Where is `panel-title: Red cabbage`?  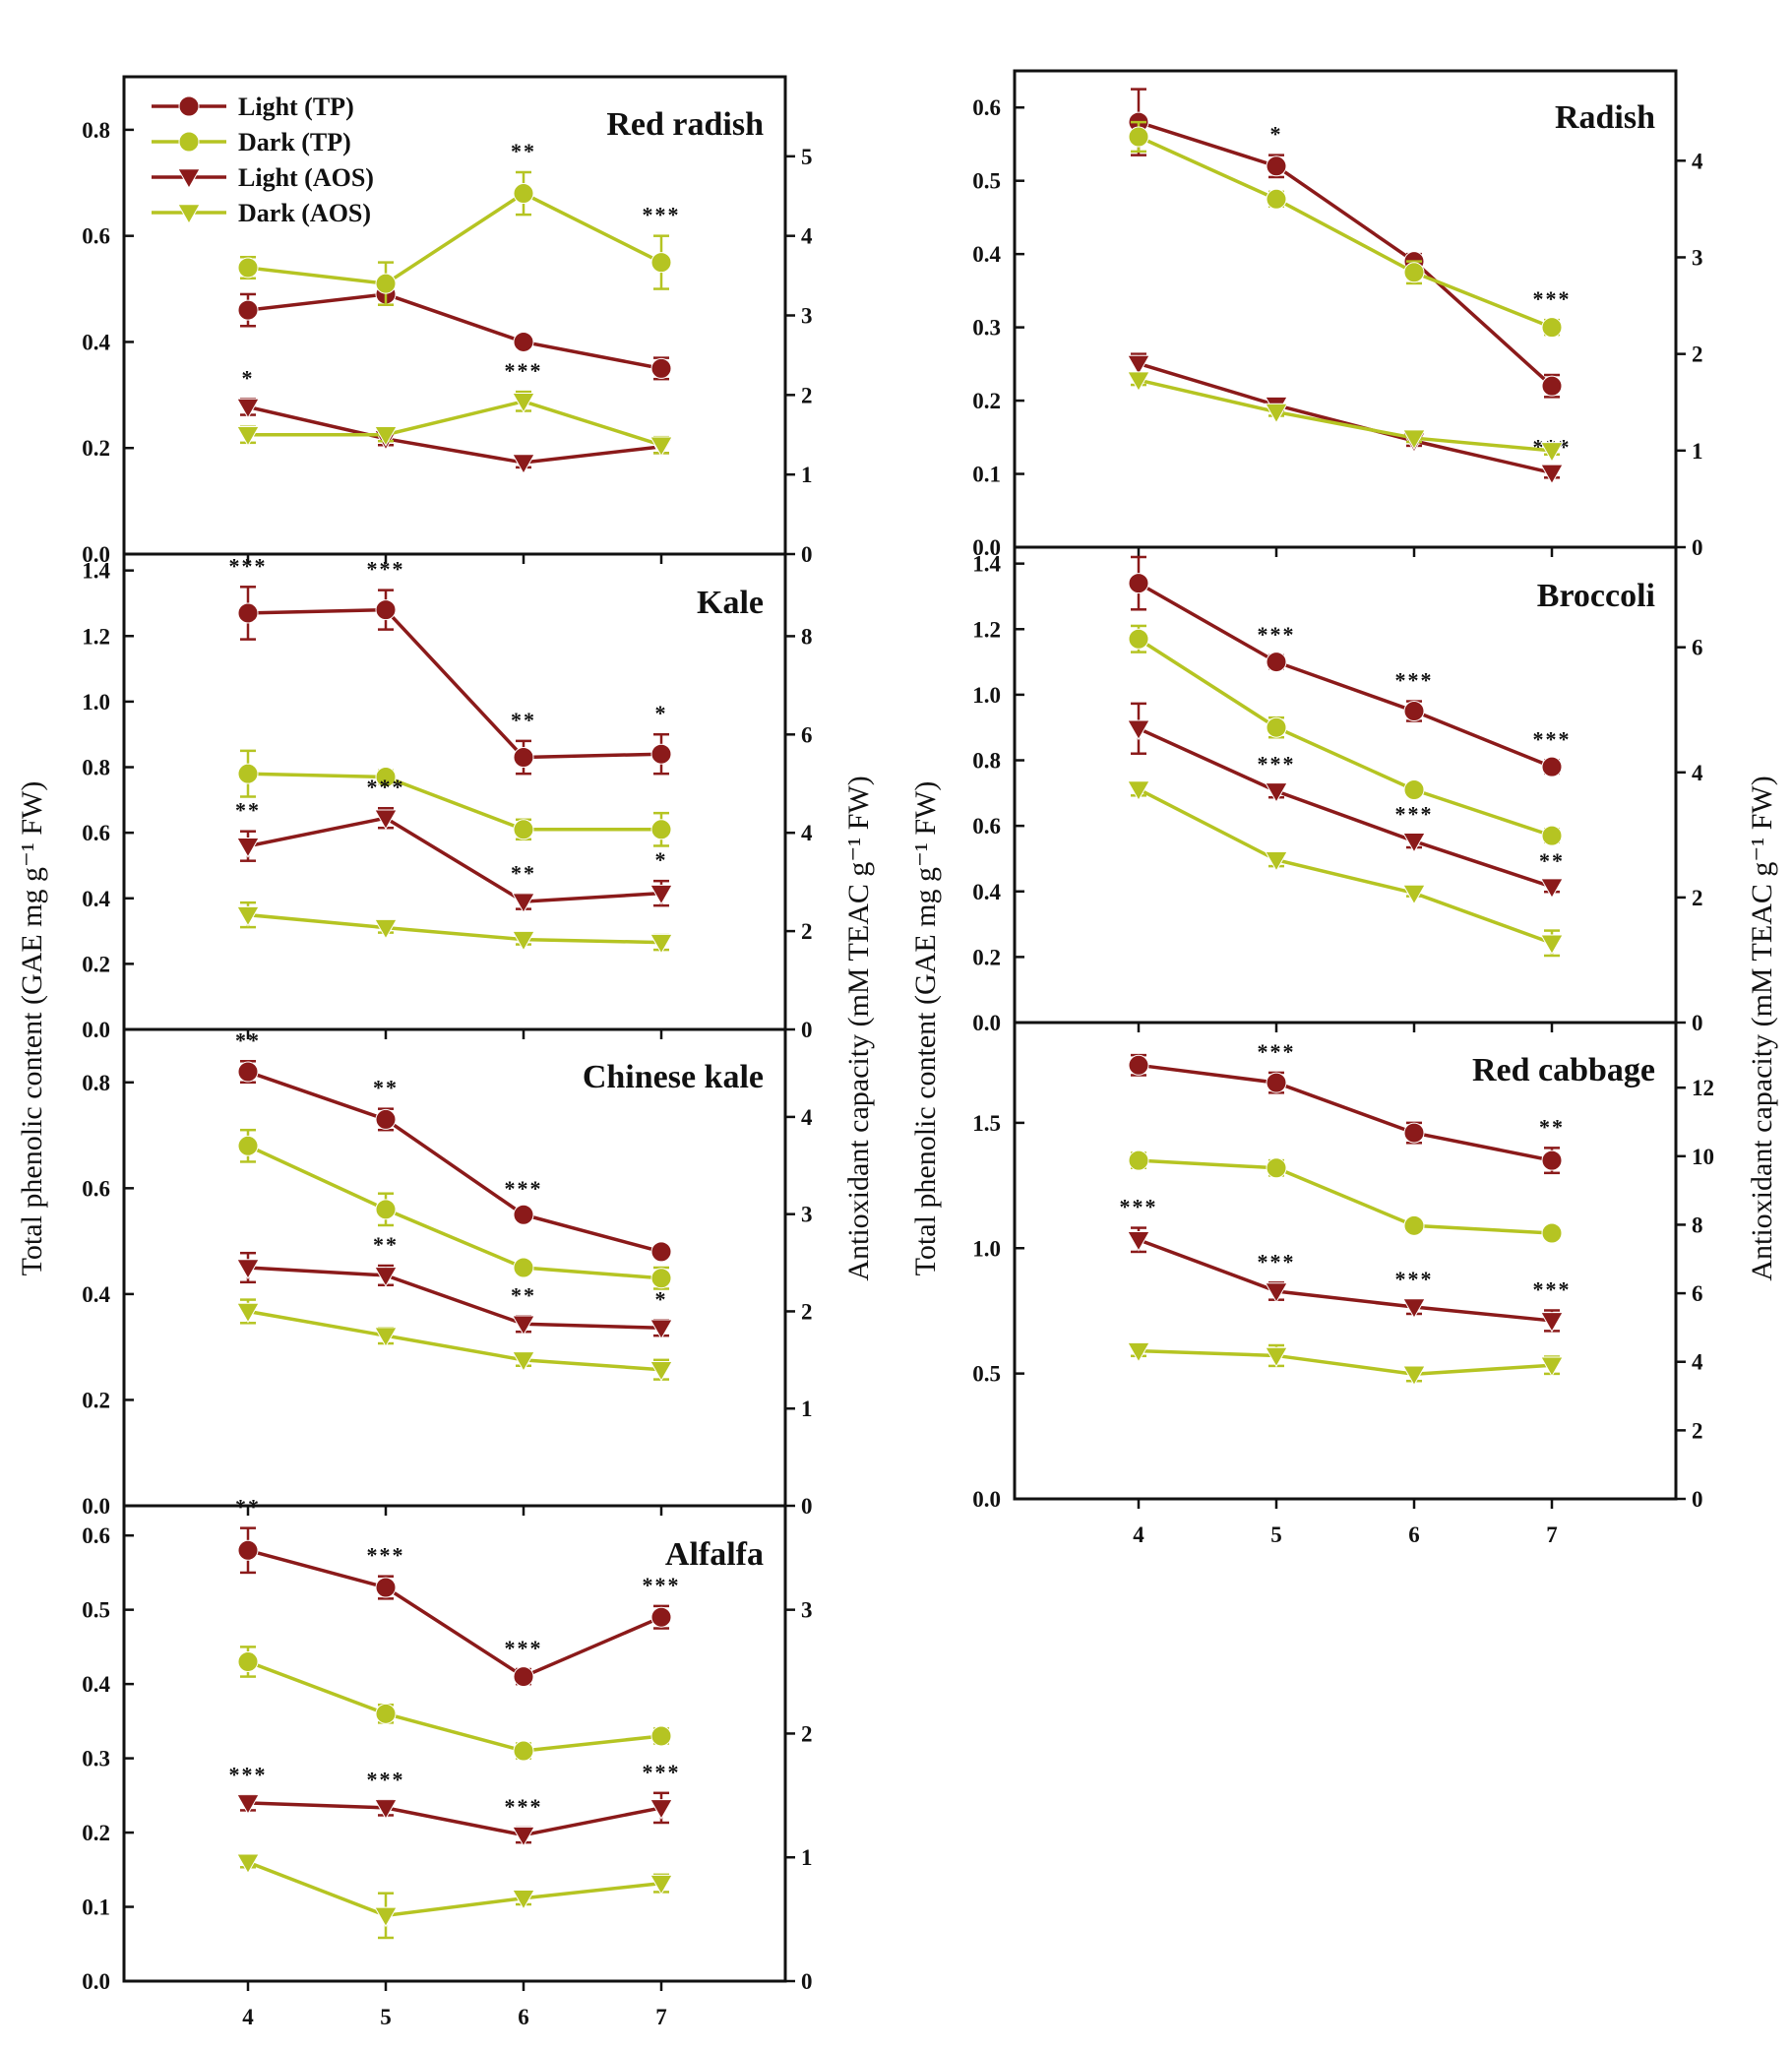
panel-title: Red cabbage is located at coordinates (1563, 1070).